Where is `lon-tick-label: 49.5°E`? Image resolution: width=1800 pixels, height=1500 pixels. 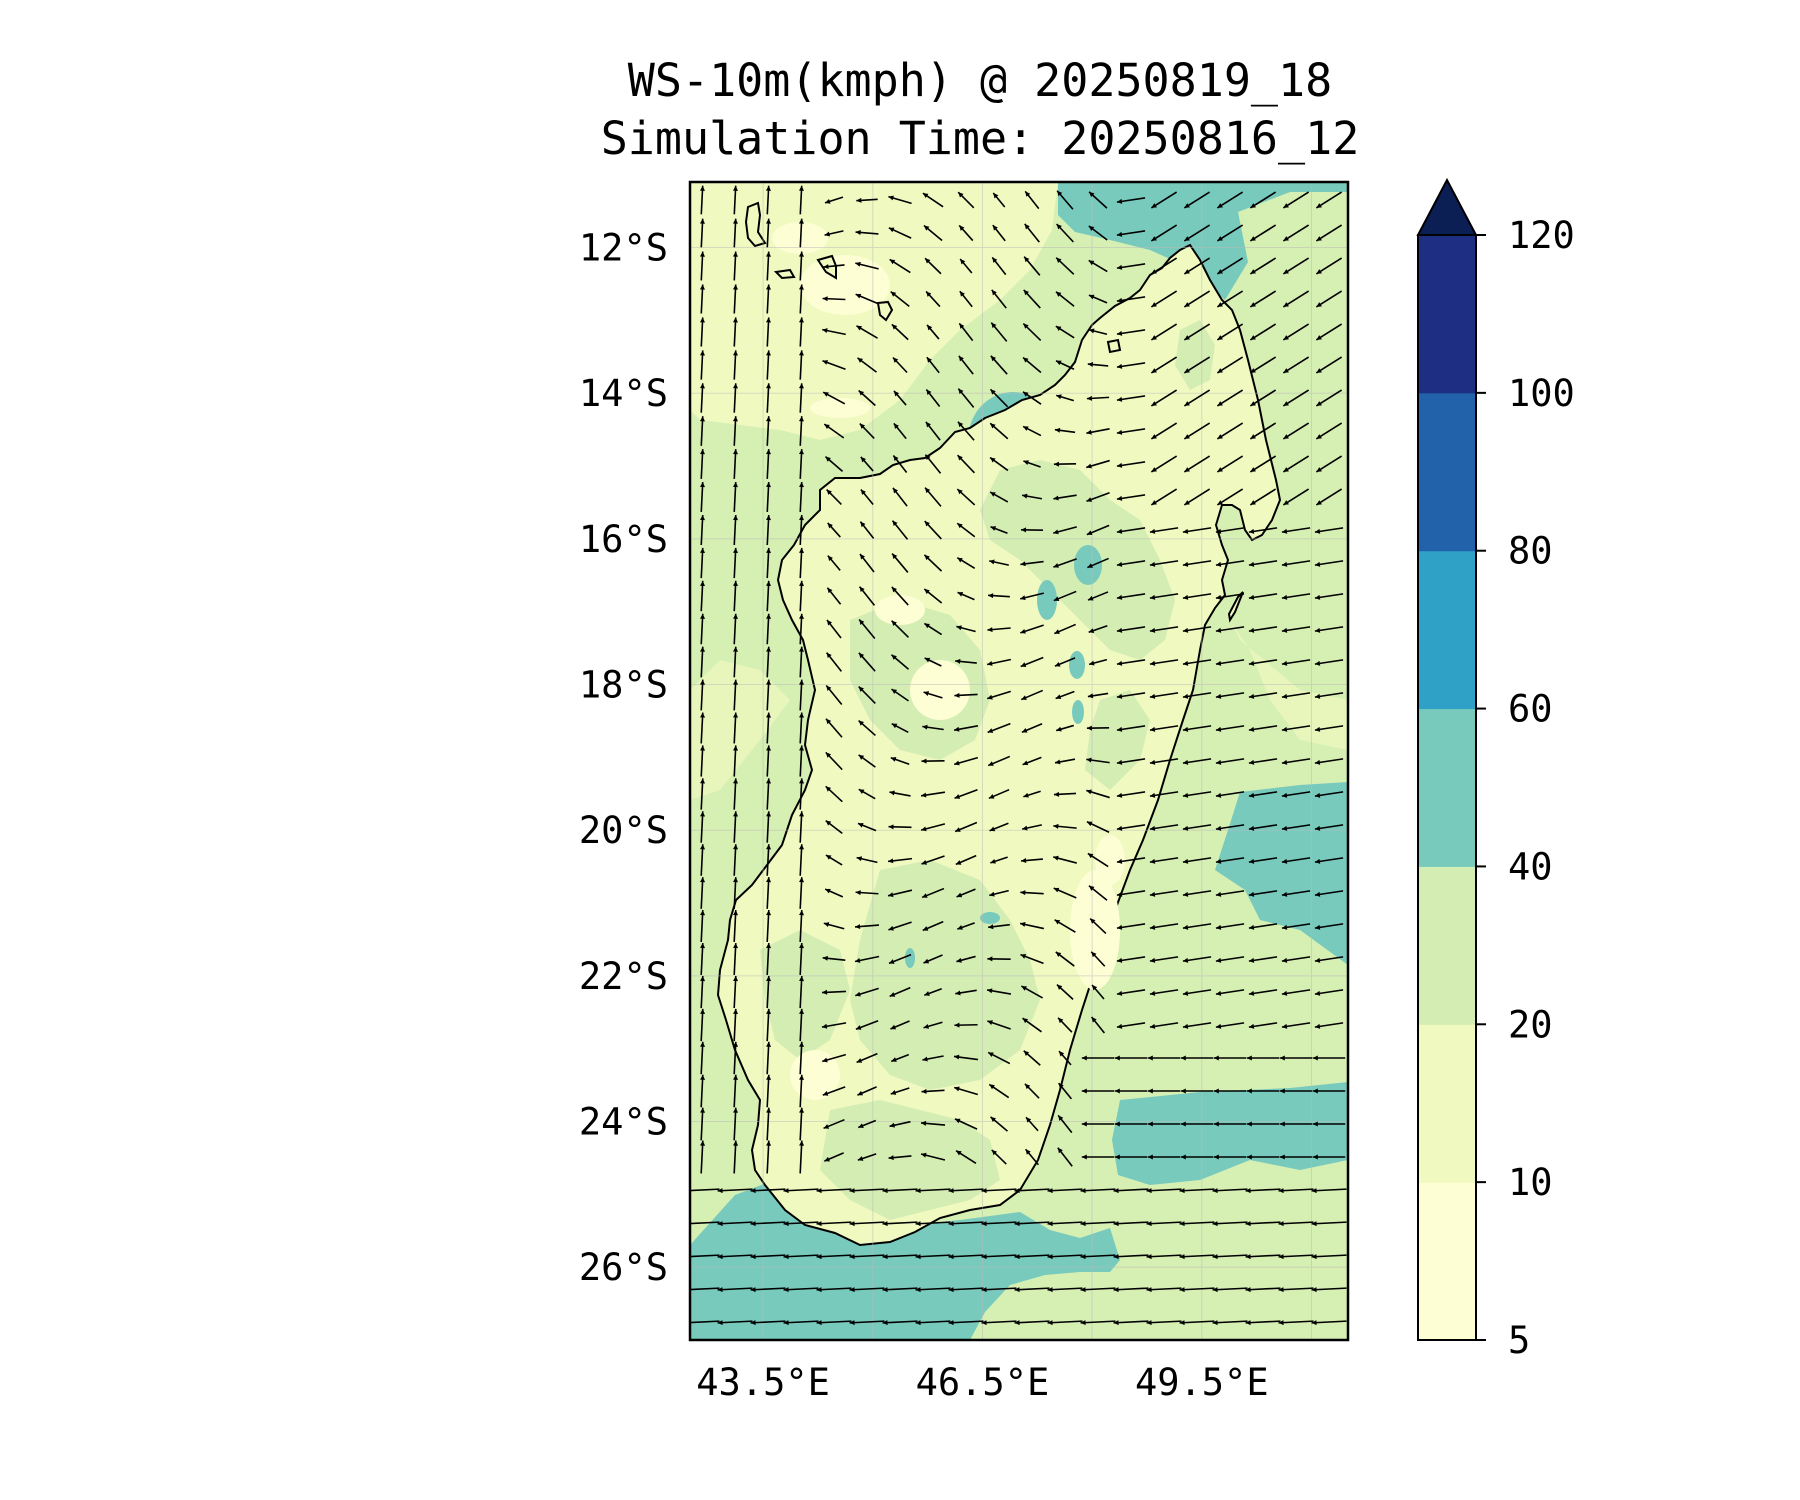 lon-tick-label: 49.5°E is located at coordinates (1202, 1382).